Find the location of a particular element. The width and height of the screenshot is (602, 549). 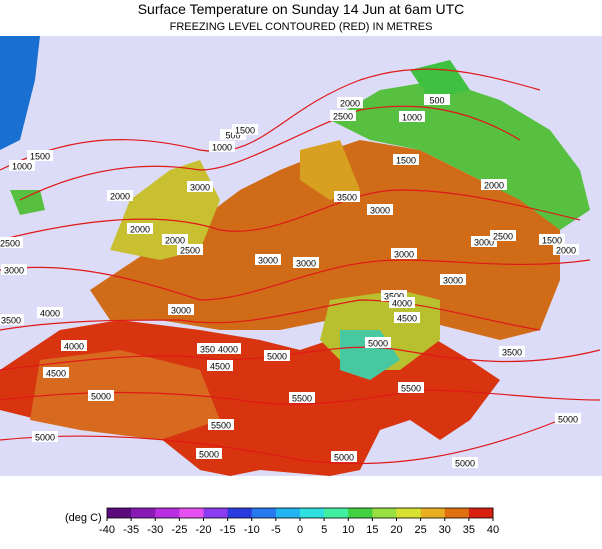

colorbar-tick-label: 20 is located at coordinates (396, 530).